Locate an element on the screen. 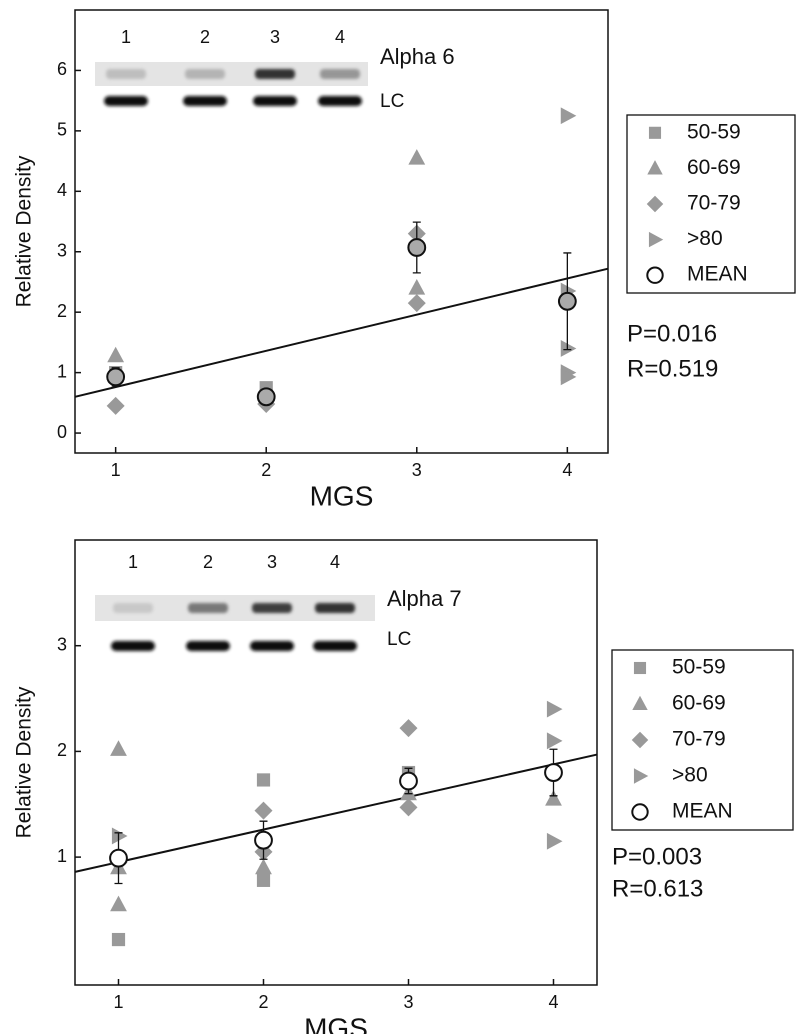 The image size is (800, 1034). lane-label: 1 is located at coordinates (126, 37).